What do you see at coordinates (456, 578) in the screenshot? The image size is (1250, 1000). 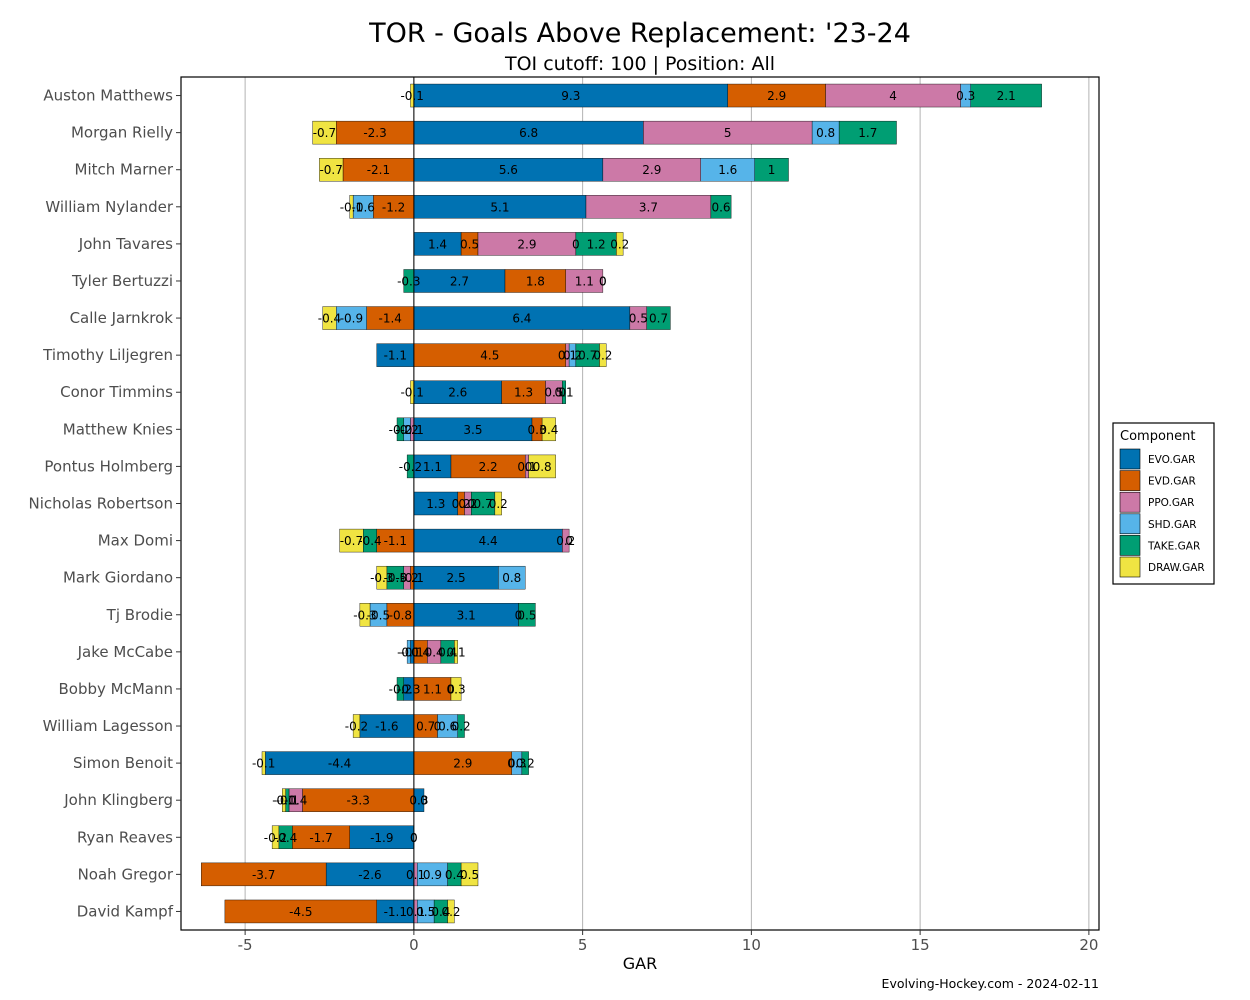 I see `bar-value-label: 2.5` at bounding box center [456, 578].